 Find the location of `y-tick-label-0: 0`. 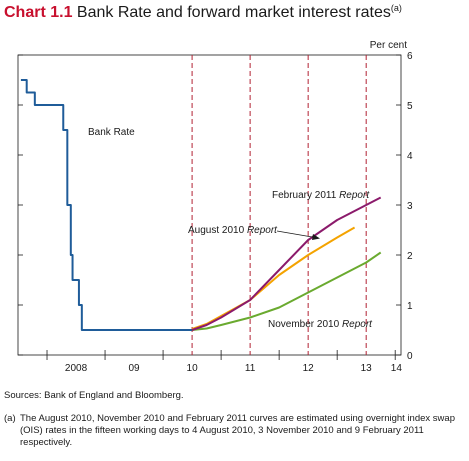

y-tick-label-0: 0 is located at coordinates (410, 356).